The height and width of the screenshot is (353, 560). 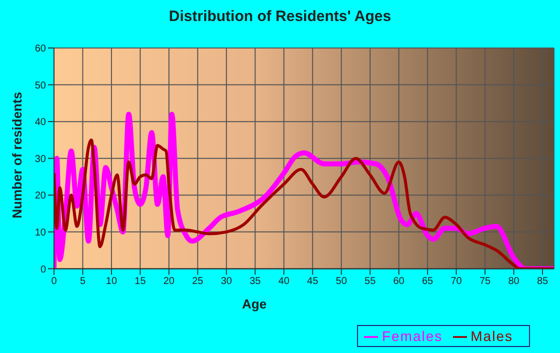 What do you see at coordinates (428, 281) in the screenshot?
I see `x-tick-label: 65` at bounding box center [428, 281].